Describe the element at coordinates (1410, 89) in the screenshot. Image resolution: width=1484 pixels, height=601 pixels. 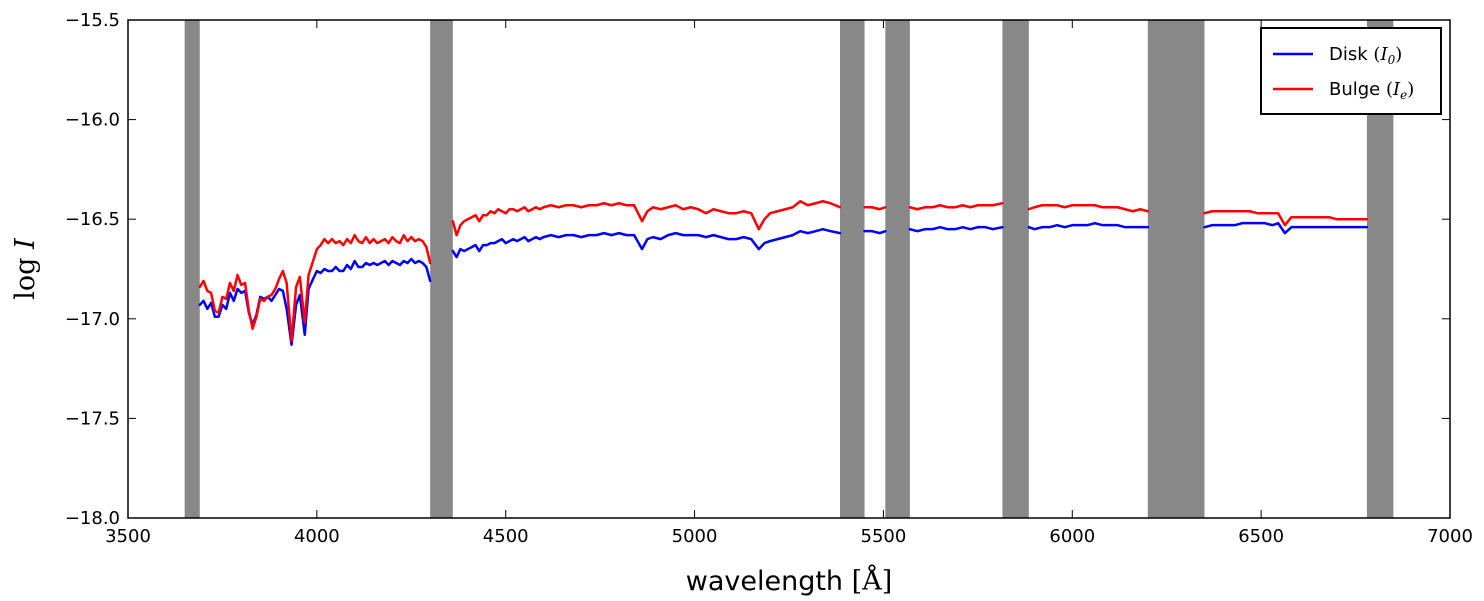
I see `legend-label-bulge-paren-close: )` at that location.